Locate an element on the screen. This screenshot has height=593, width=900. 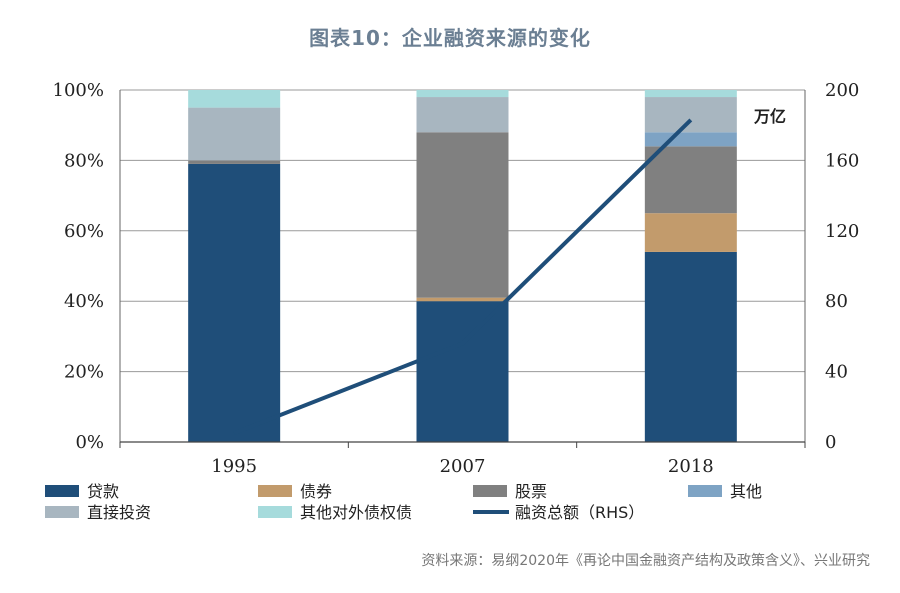
y-right-tick-label: 0 is located at coordinates (830, 442).